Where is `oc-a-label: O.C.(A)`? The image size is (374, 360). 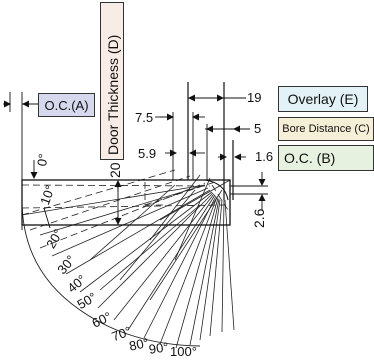
oc-a-label: O.C.(A) is located at coordinates (66, 105).